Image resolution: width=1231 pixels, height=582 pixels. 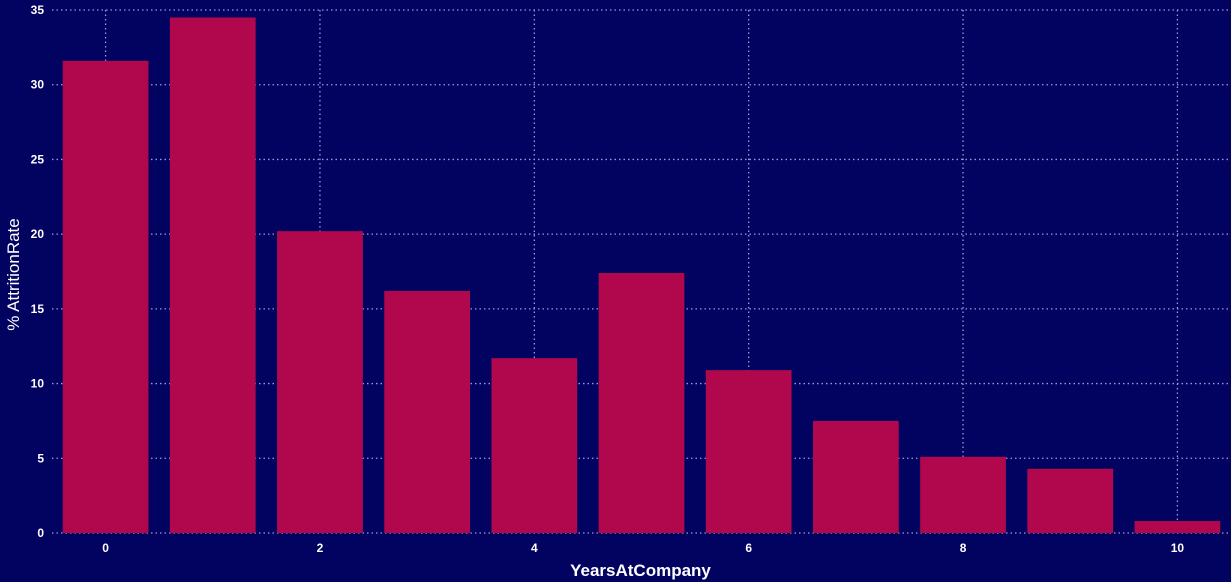 I want to click on x-tick-label: 8, so click(x=963, y=548).